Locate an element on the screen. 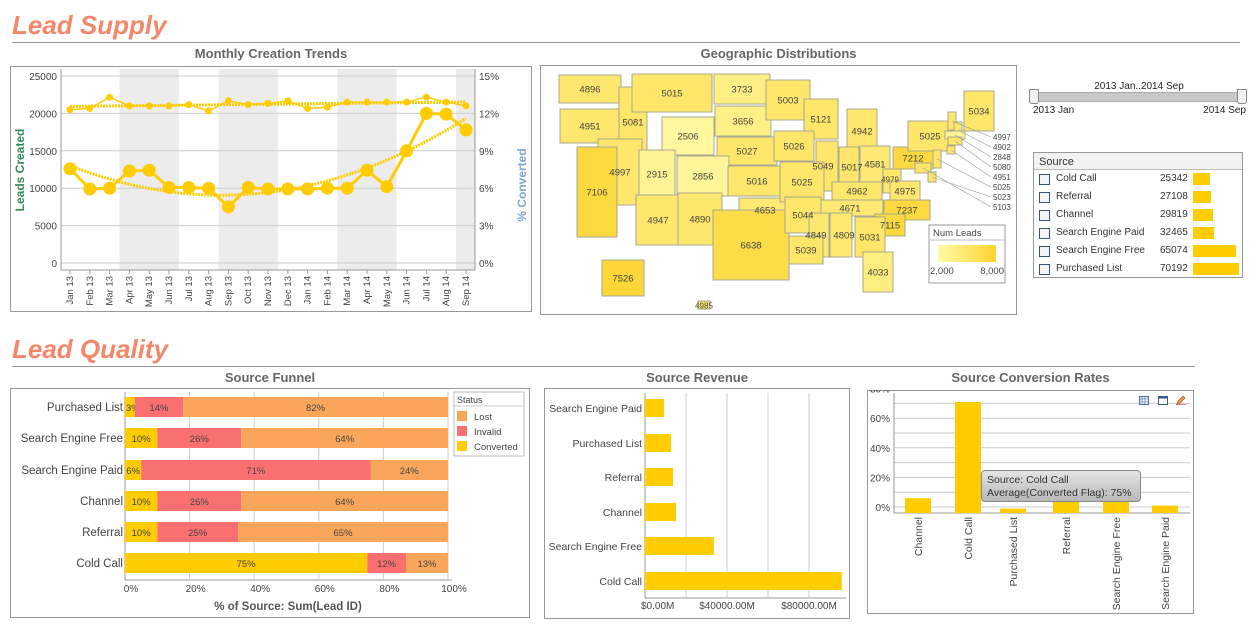 The image size is (1256, 633). map-legend-min: 2,000 is located at coordinates (942, 271).